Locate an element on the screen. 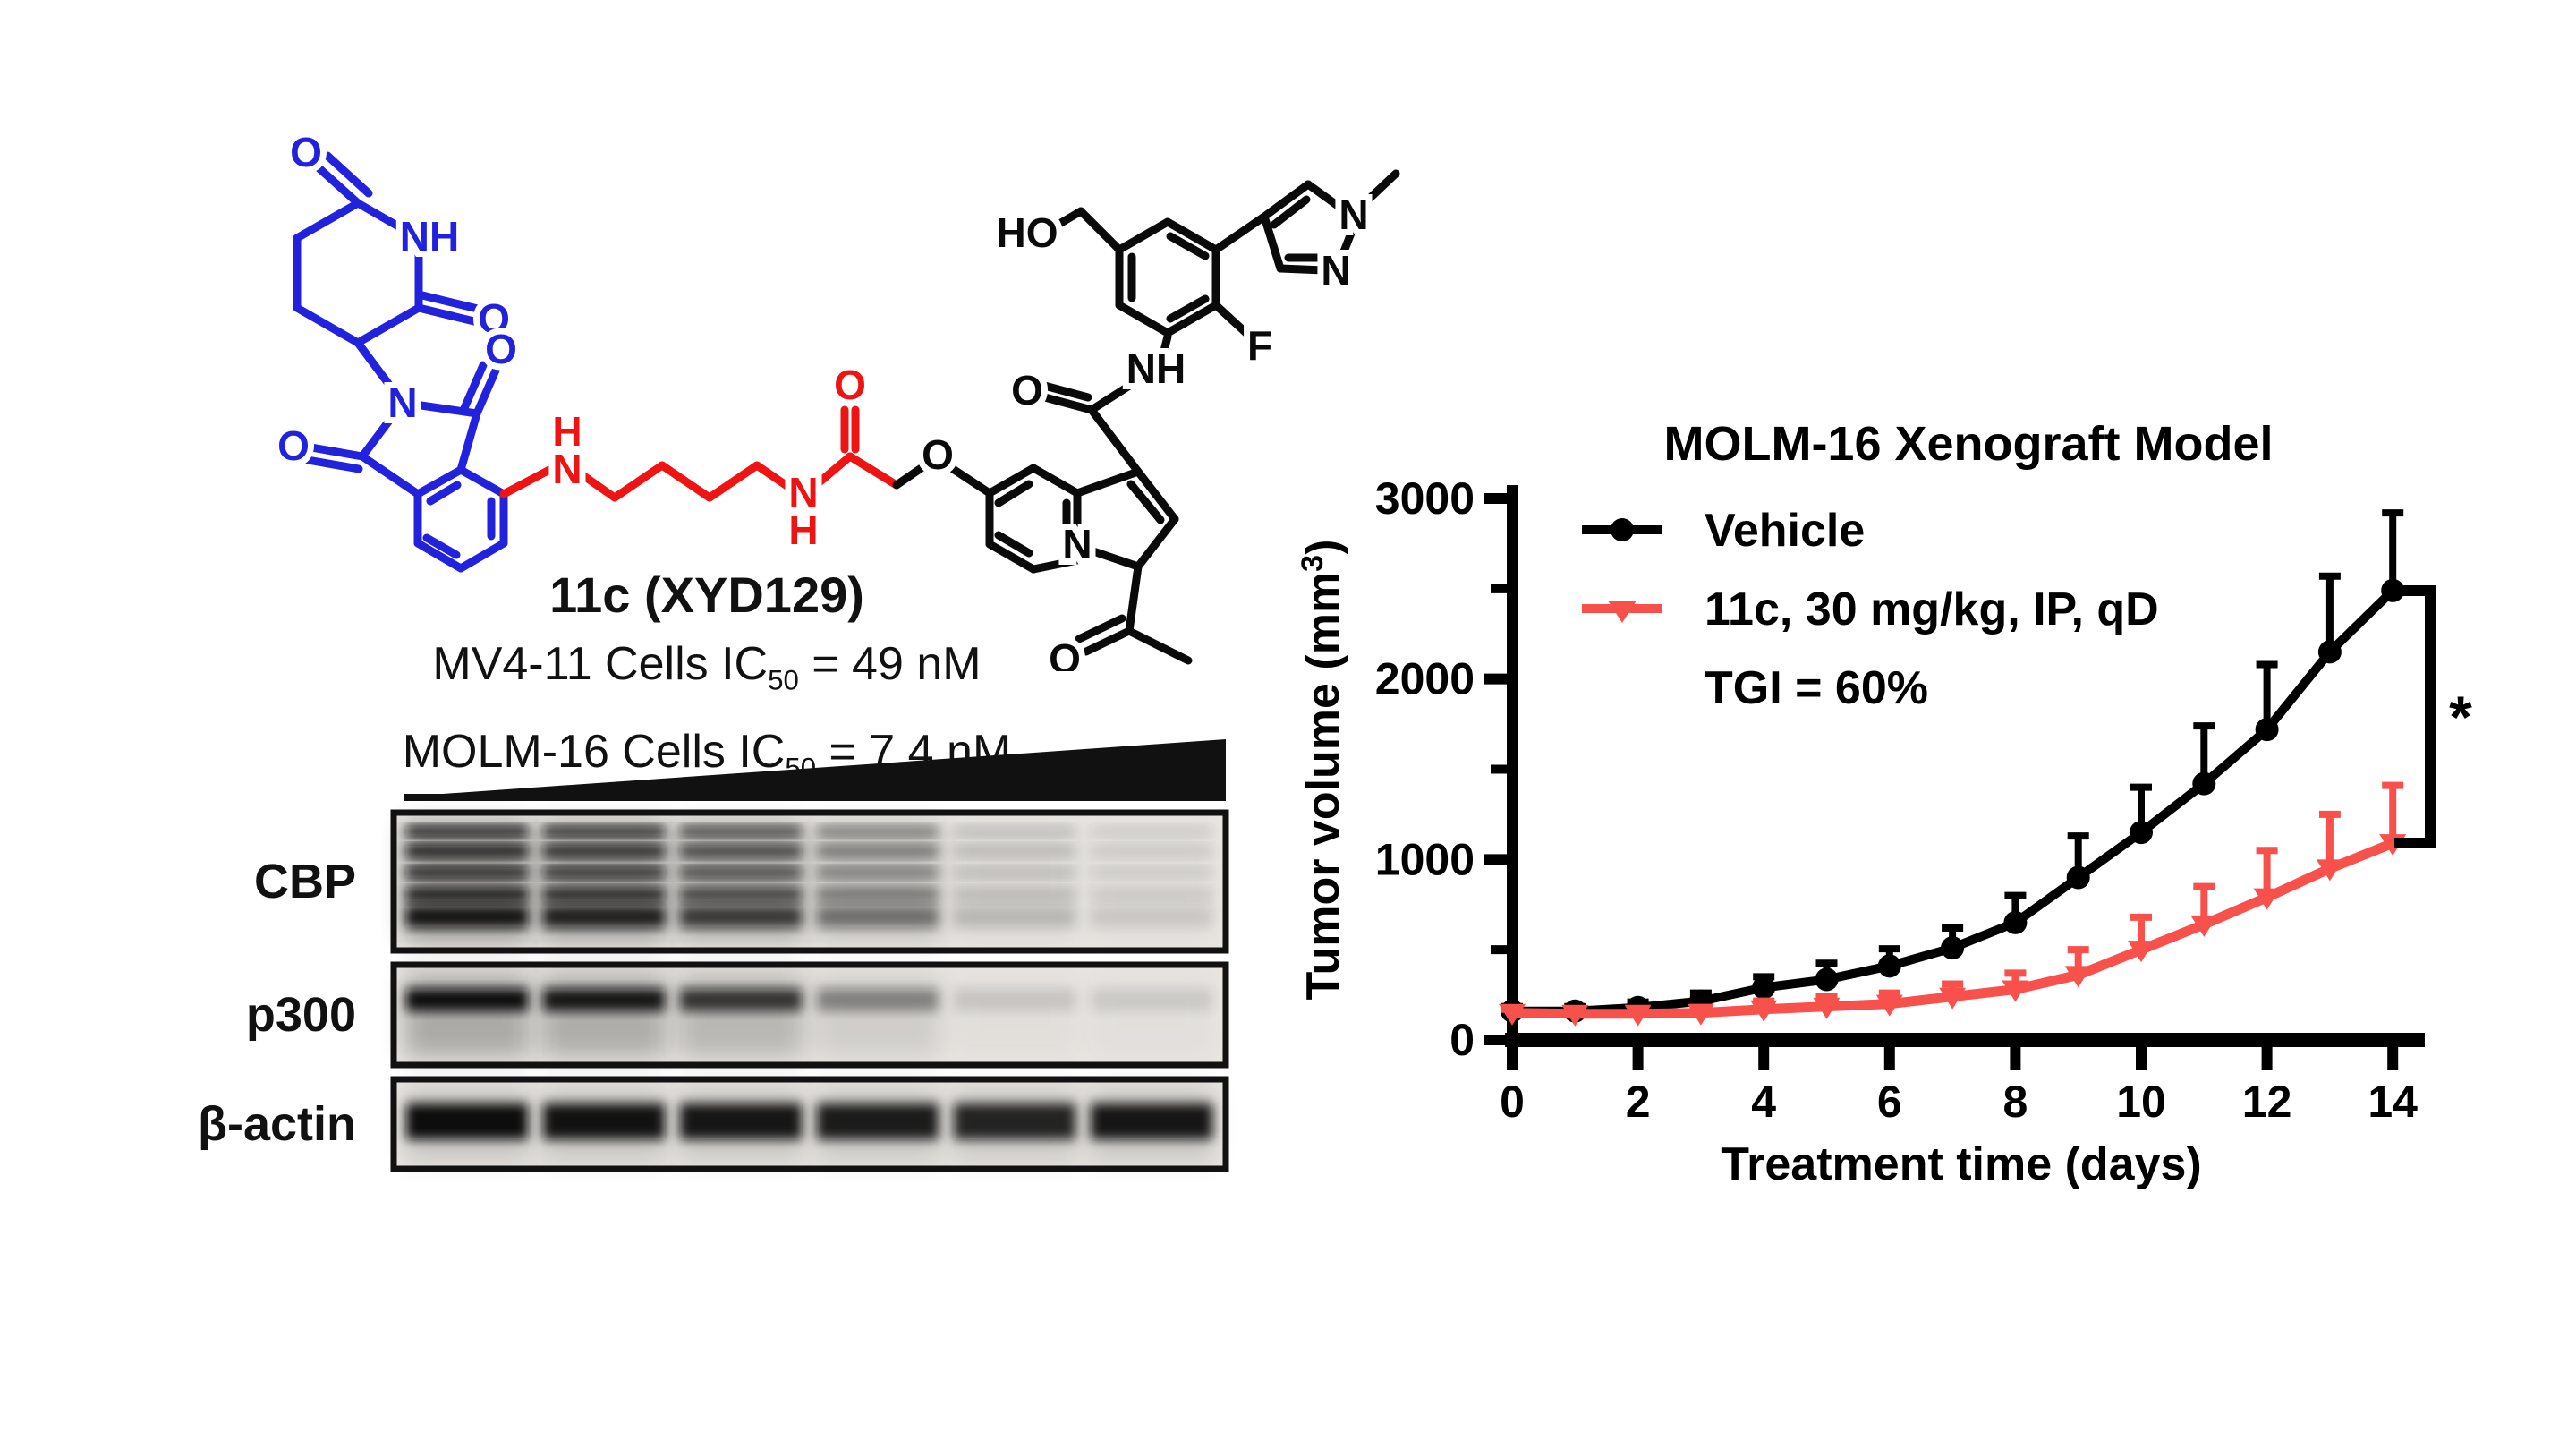  blot-frame-bactin is located at coordinates (809, 1124).